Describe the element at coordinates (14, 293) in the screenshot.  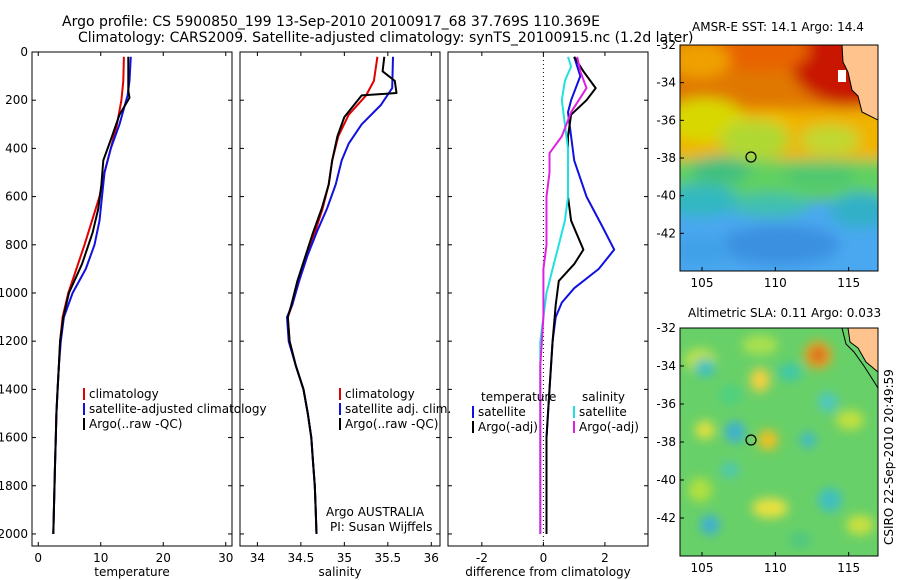
I see `y-tick-label: 1000` at that location.